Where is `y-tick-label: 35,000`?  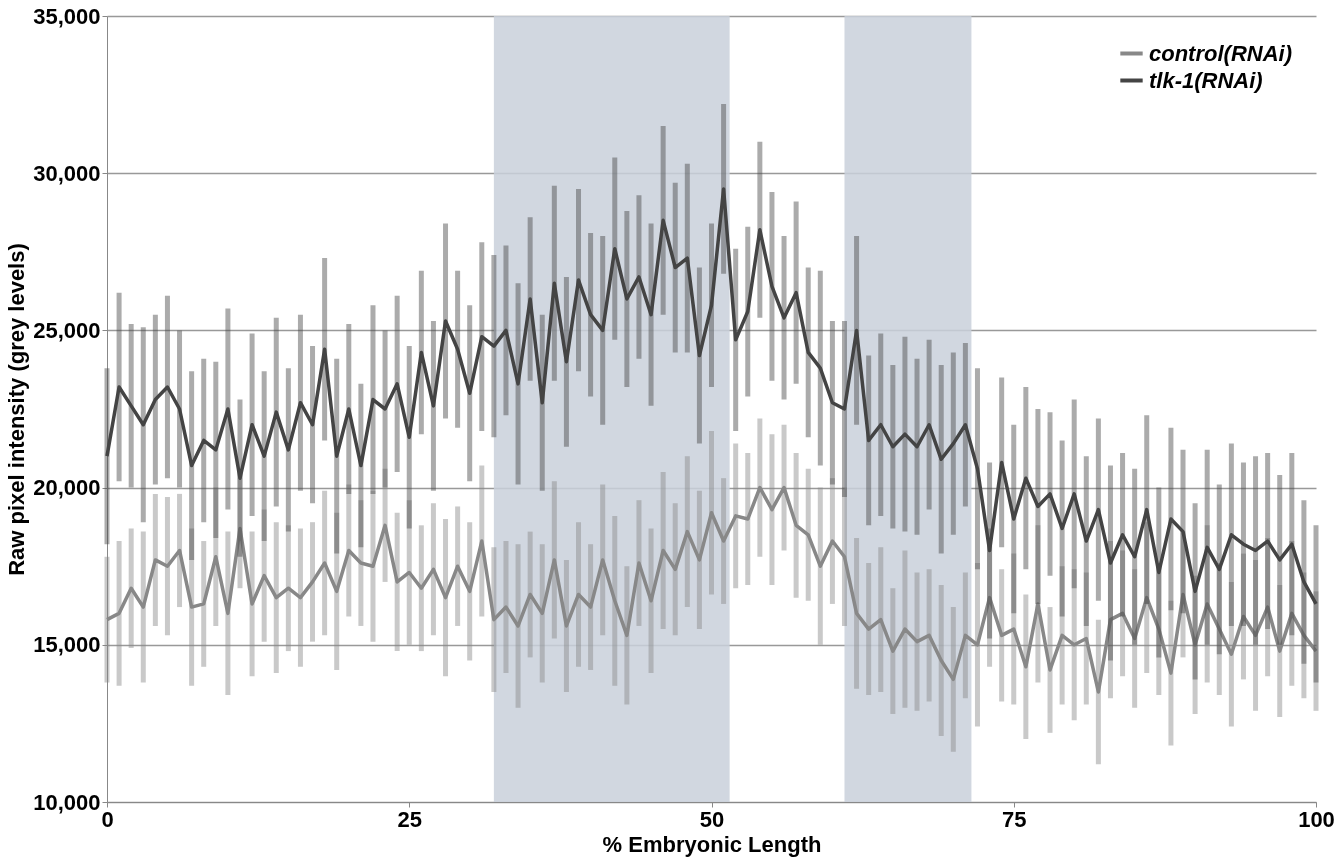
y-tick-label: 35,000 is located at coordinates (67, 16).